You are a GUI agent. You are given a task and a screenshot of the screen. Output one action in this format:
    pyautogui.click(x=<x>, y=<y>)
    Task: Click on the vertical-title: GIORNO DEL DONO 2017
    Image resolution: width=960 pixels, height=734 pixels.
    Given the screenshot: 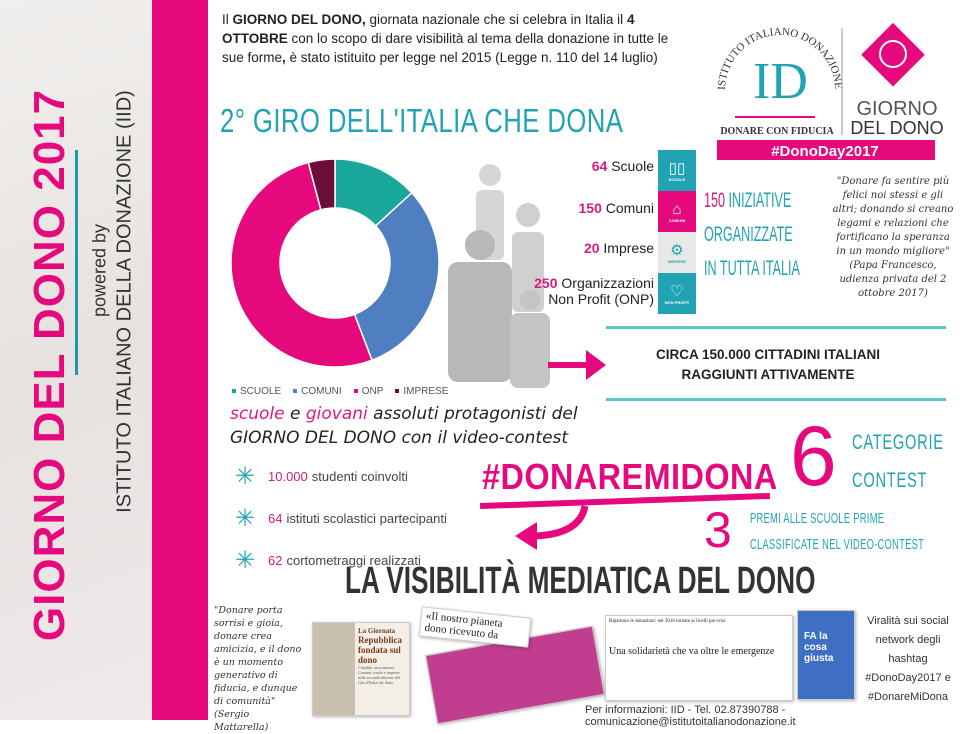 What is the action you would take?
    pyautogui.click(x=49, y=365)
    